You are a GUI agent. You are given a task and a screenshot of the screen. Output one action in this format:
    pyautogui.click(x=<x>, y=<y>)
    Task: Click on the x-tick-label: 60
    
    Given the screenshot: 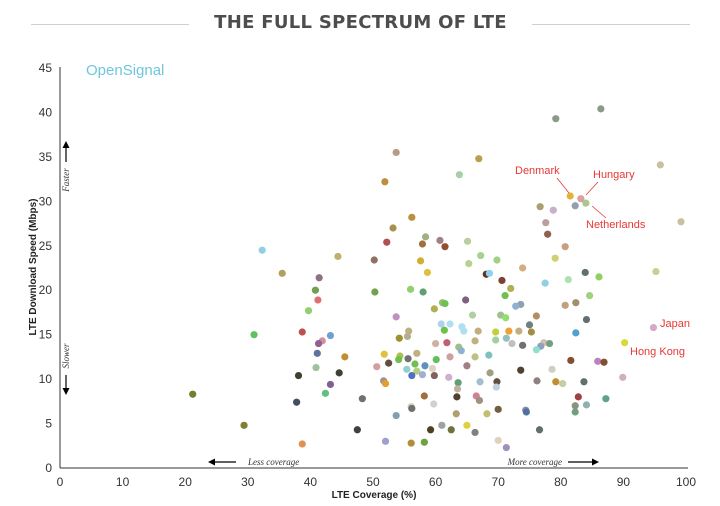 What is the action you would take?
    pyautogui.click(x=436, y=482)
    